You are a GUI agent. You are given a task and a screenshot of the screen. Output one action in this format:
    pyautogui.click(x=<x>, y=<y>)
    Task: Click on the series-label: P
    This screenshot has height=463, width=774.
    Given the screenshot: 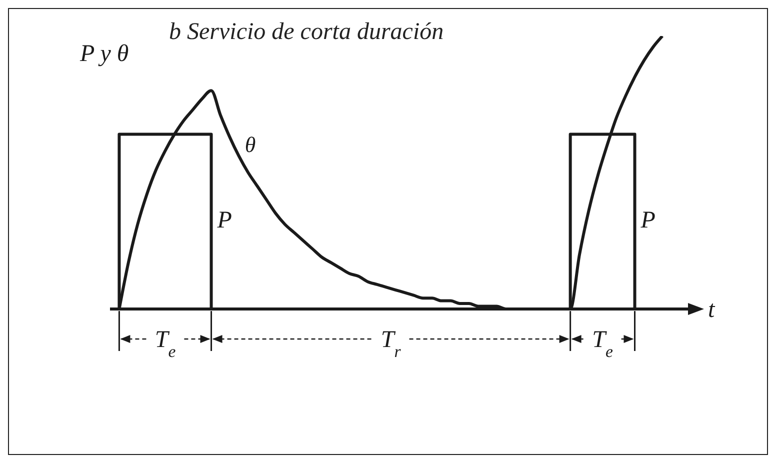 What is the action you would take?
    pyautogui.click(x=224, y=221)
    